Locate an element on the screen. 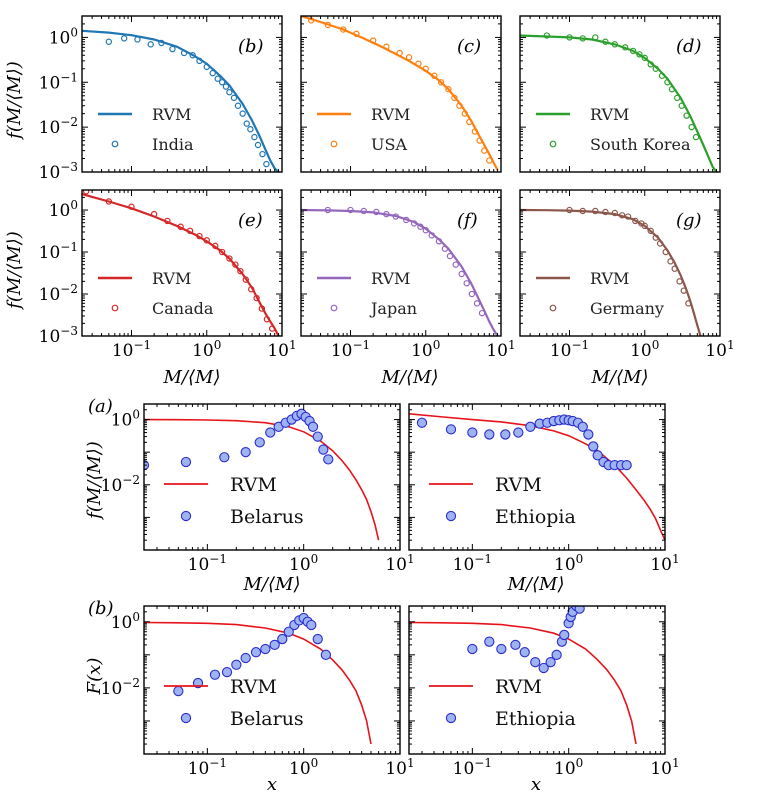 The image size is (758, 800). x-axis-label-row2-col2: M/⟨M⟩ is located at coordinates (410, 377).